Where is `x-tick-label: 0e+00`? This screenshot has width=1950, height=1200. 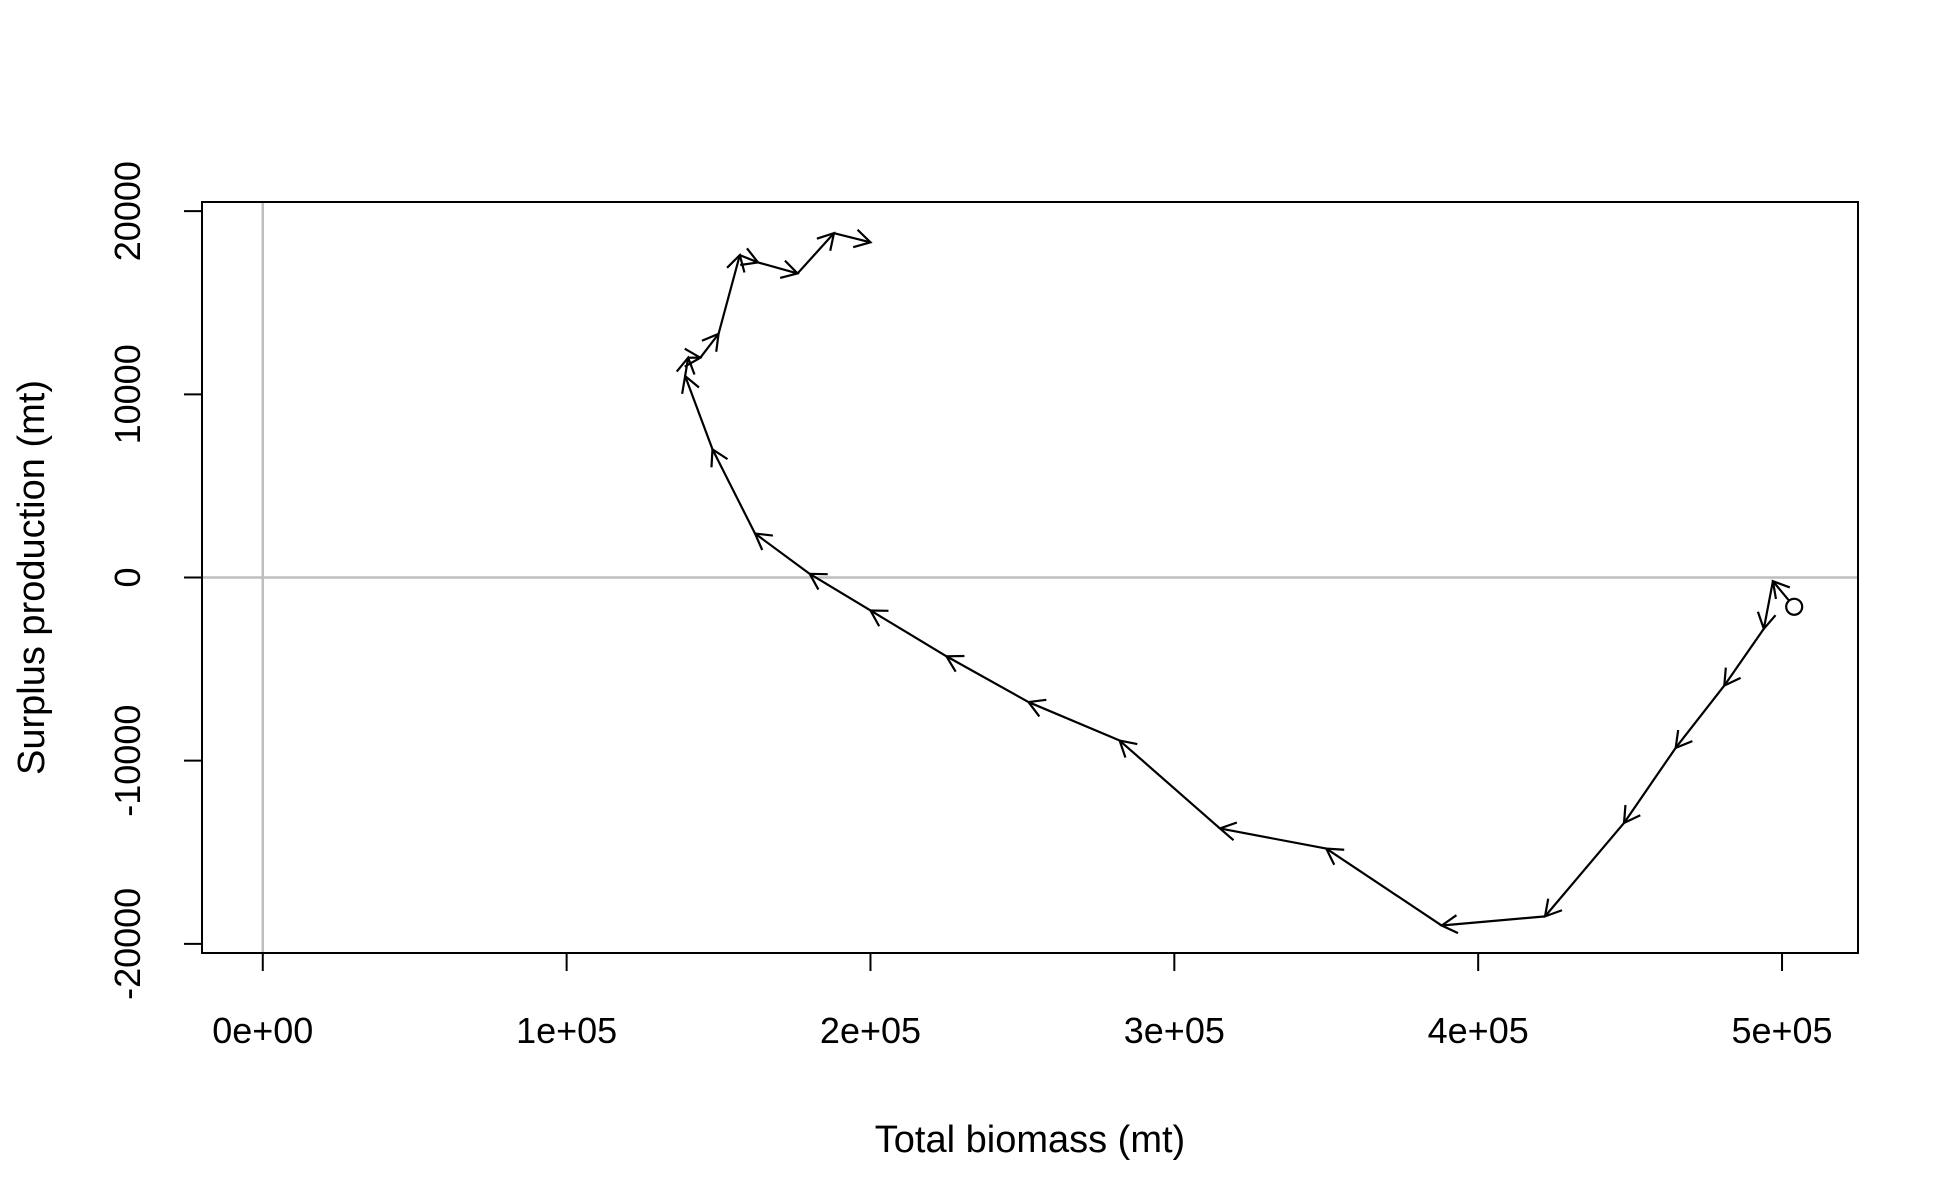
x-tick-label: 0e+00 is located at coordinates (262, 1030).